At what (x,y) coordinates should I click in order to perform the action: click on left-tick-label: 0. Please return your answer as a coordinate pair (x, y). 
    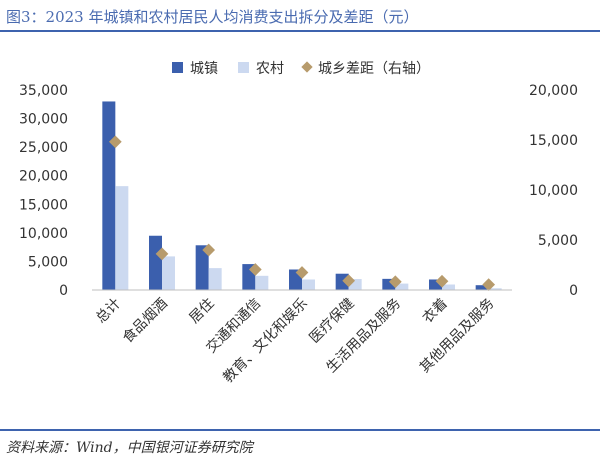
    Looking at the image, I should click on (63, 291).